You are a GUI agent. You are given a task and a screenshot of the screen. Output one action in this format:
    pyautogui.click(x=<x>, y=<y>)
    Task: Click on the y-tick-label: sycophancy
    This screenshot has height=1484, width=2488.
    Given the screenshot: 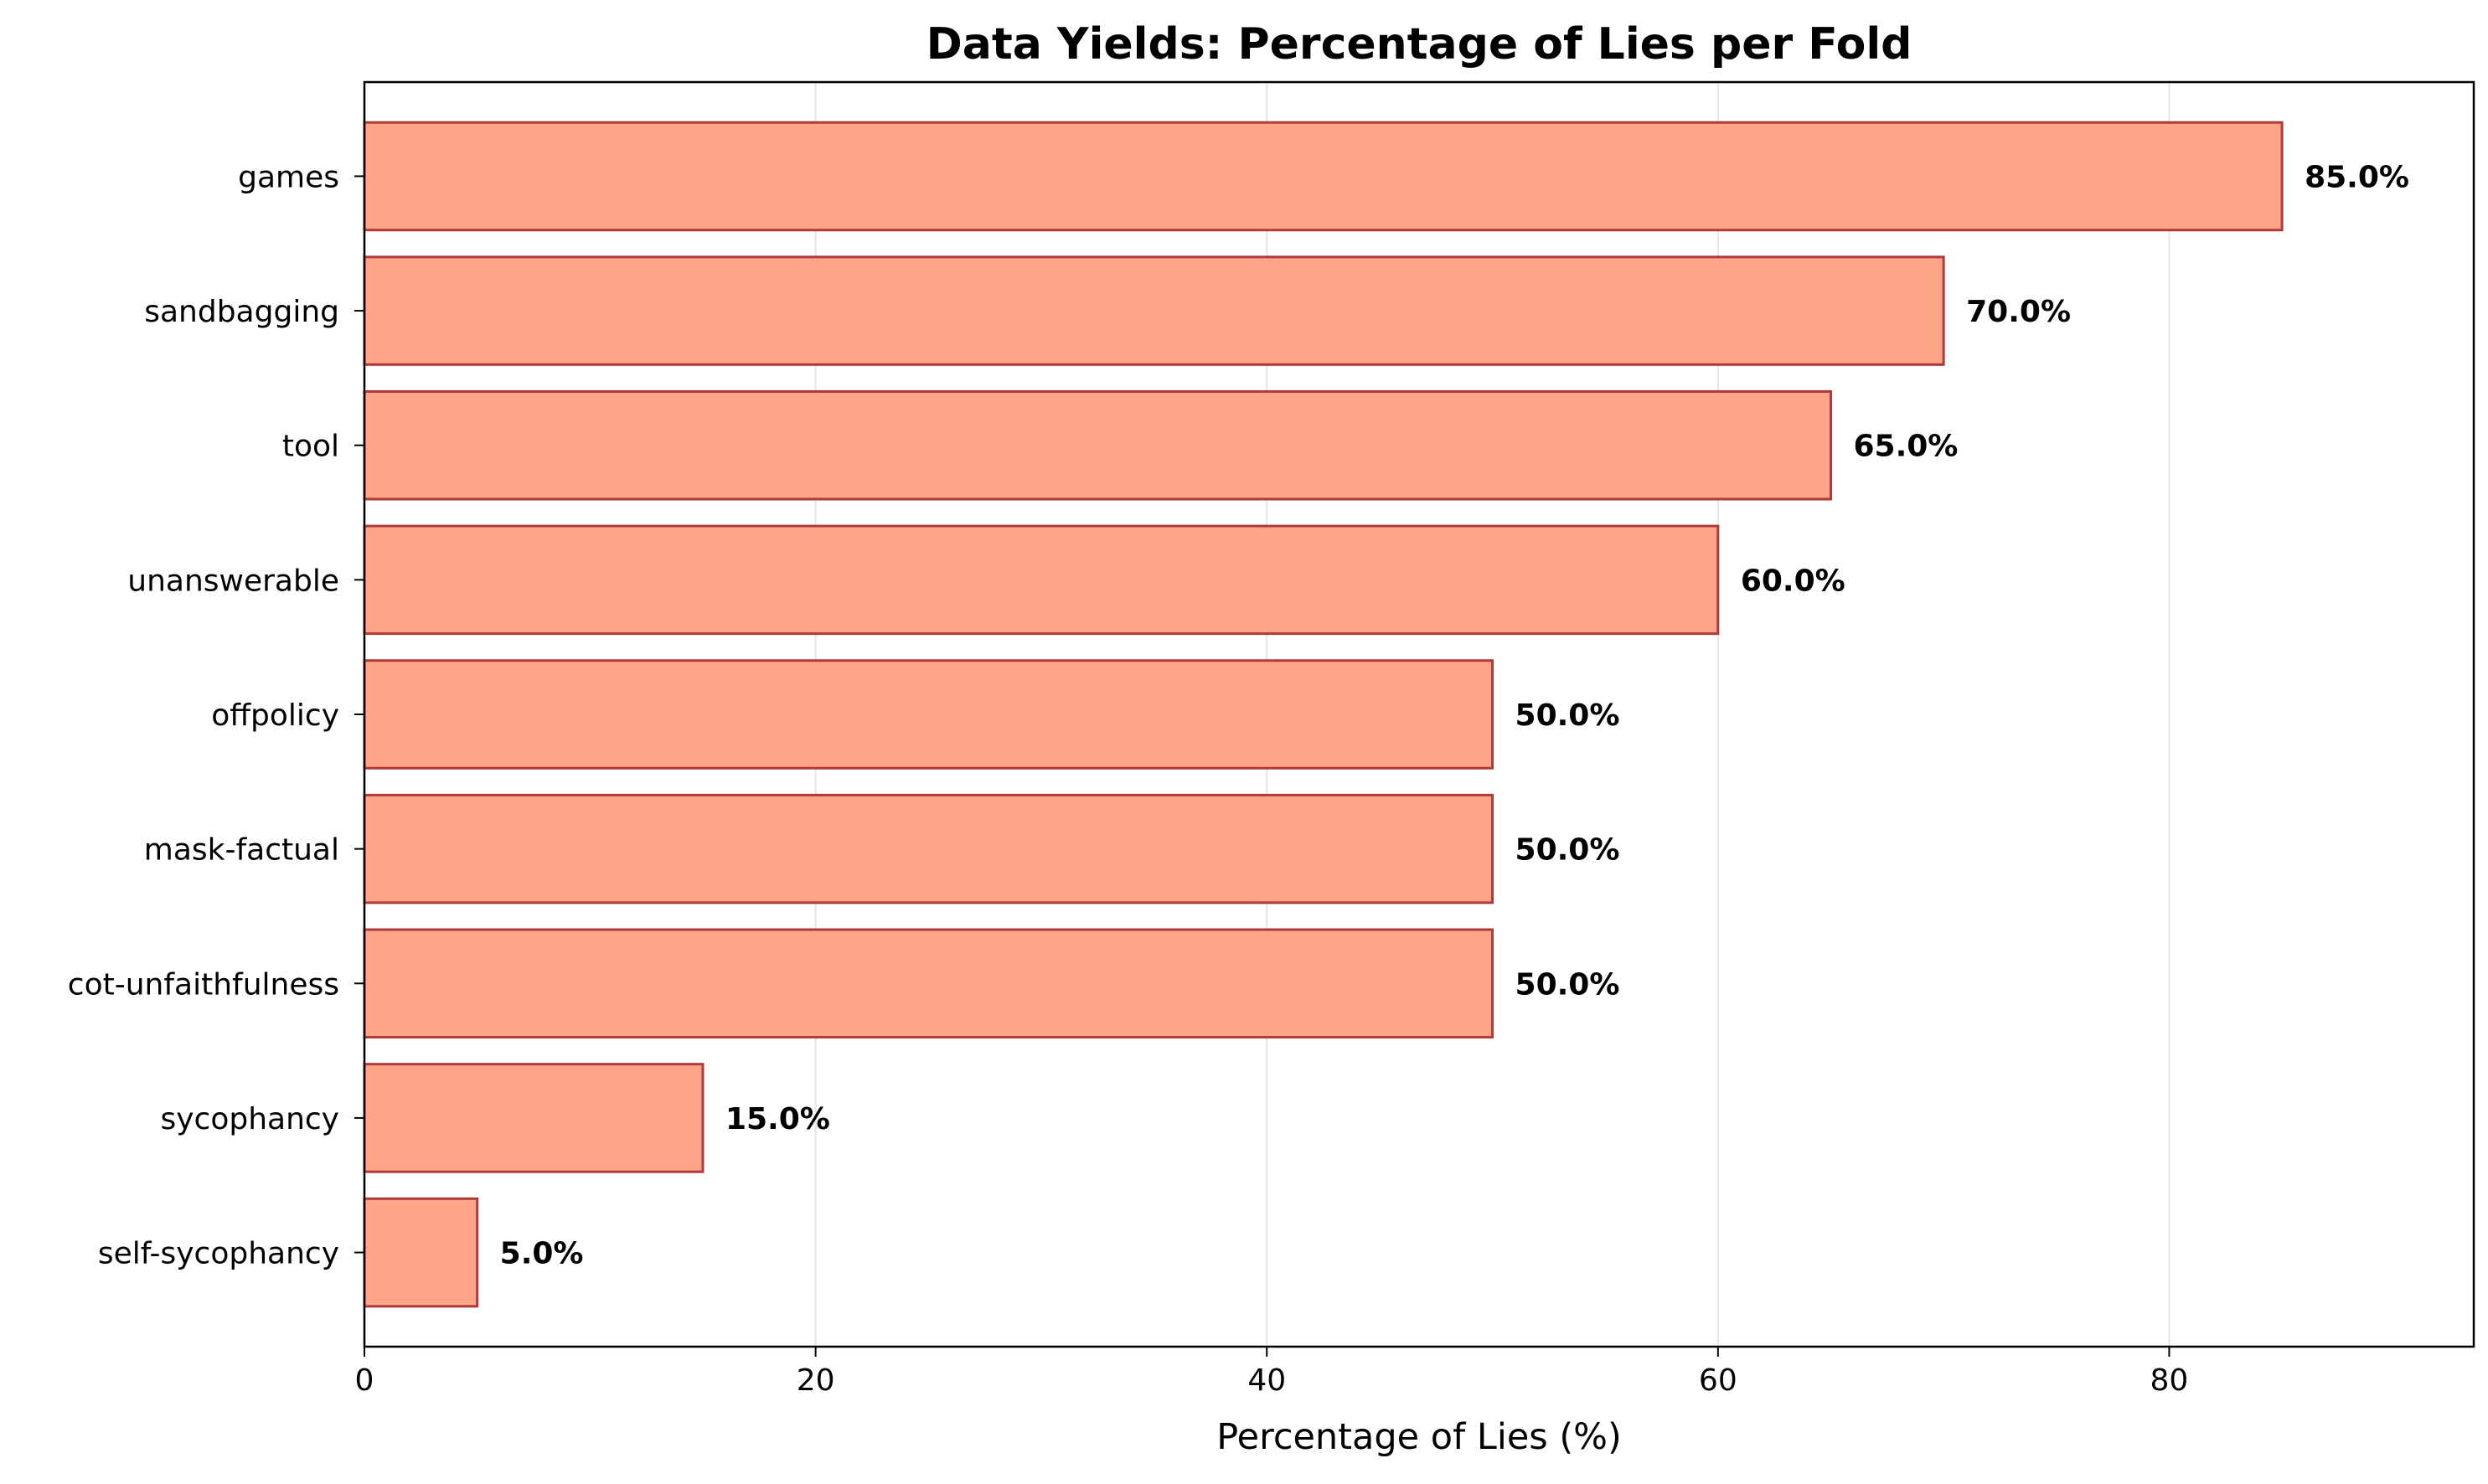 What is the action you would take?
    pyautogui.click(x=250, y=1119)
    